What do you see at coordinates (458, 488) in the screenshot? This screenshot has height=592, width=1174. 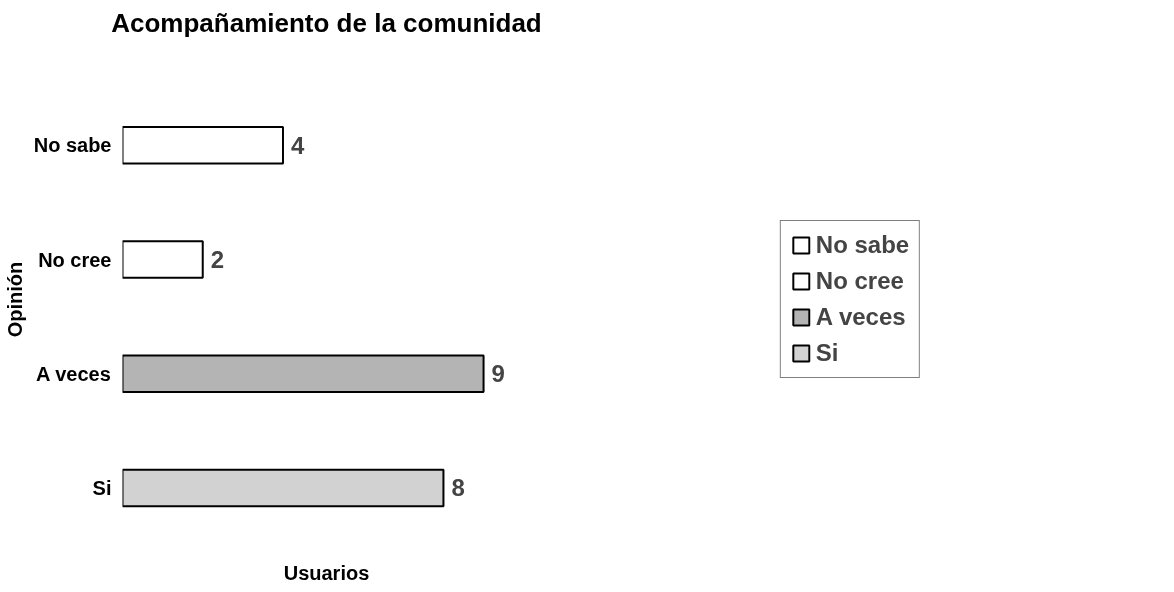 I see `data-label: 8` at bounding box center [458, 488].